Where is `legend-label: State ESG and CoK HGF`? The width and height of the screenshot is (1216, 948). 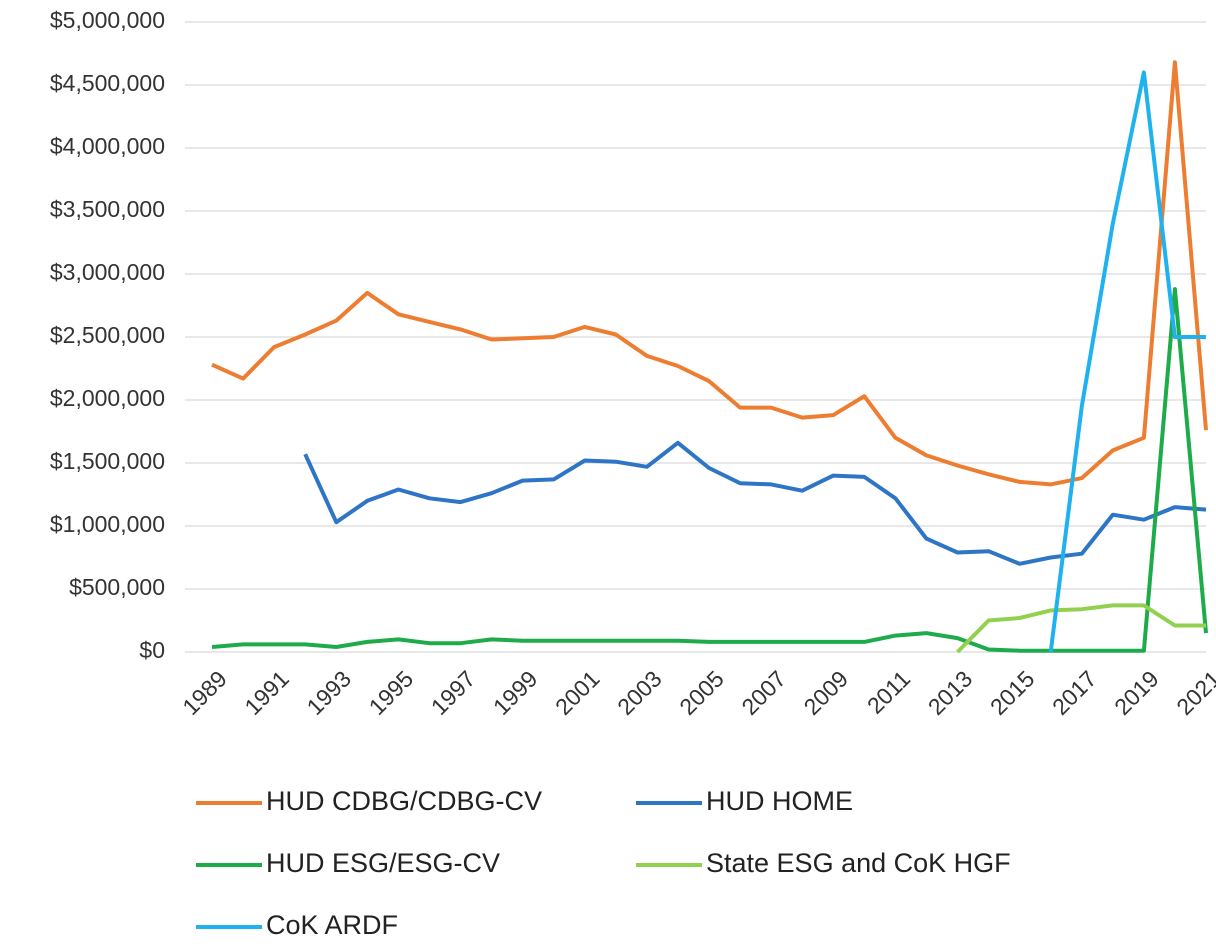 legend-label: State ESG and CoK HGF is located at coordinates (858, 863).